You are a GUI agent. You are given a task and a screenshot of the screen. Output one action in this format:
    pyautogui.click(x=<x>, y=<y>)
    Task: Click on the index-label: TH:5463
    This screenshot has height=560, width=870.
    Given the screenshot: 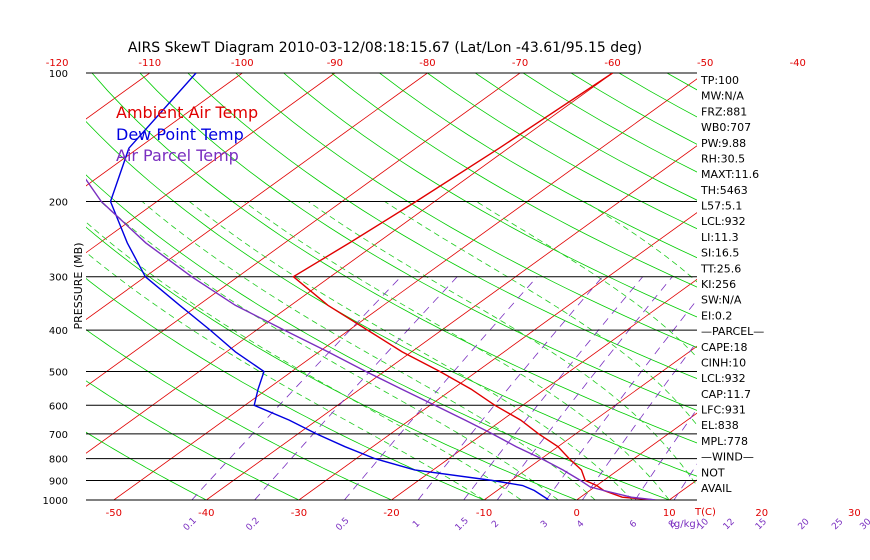 What is the action you would take?
    pyautogui.click(x=724, y=190)
    